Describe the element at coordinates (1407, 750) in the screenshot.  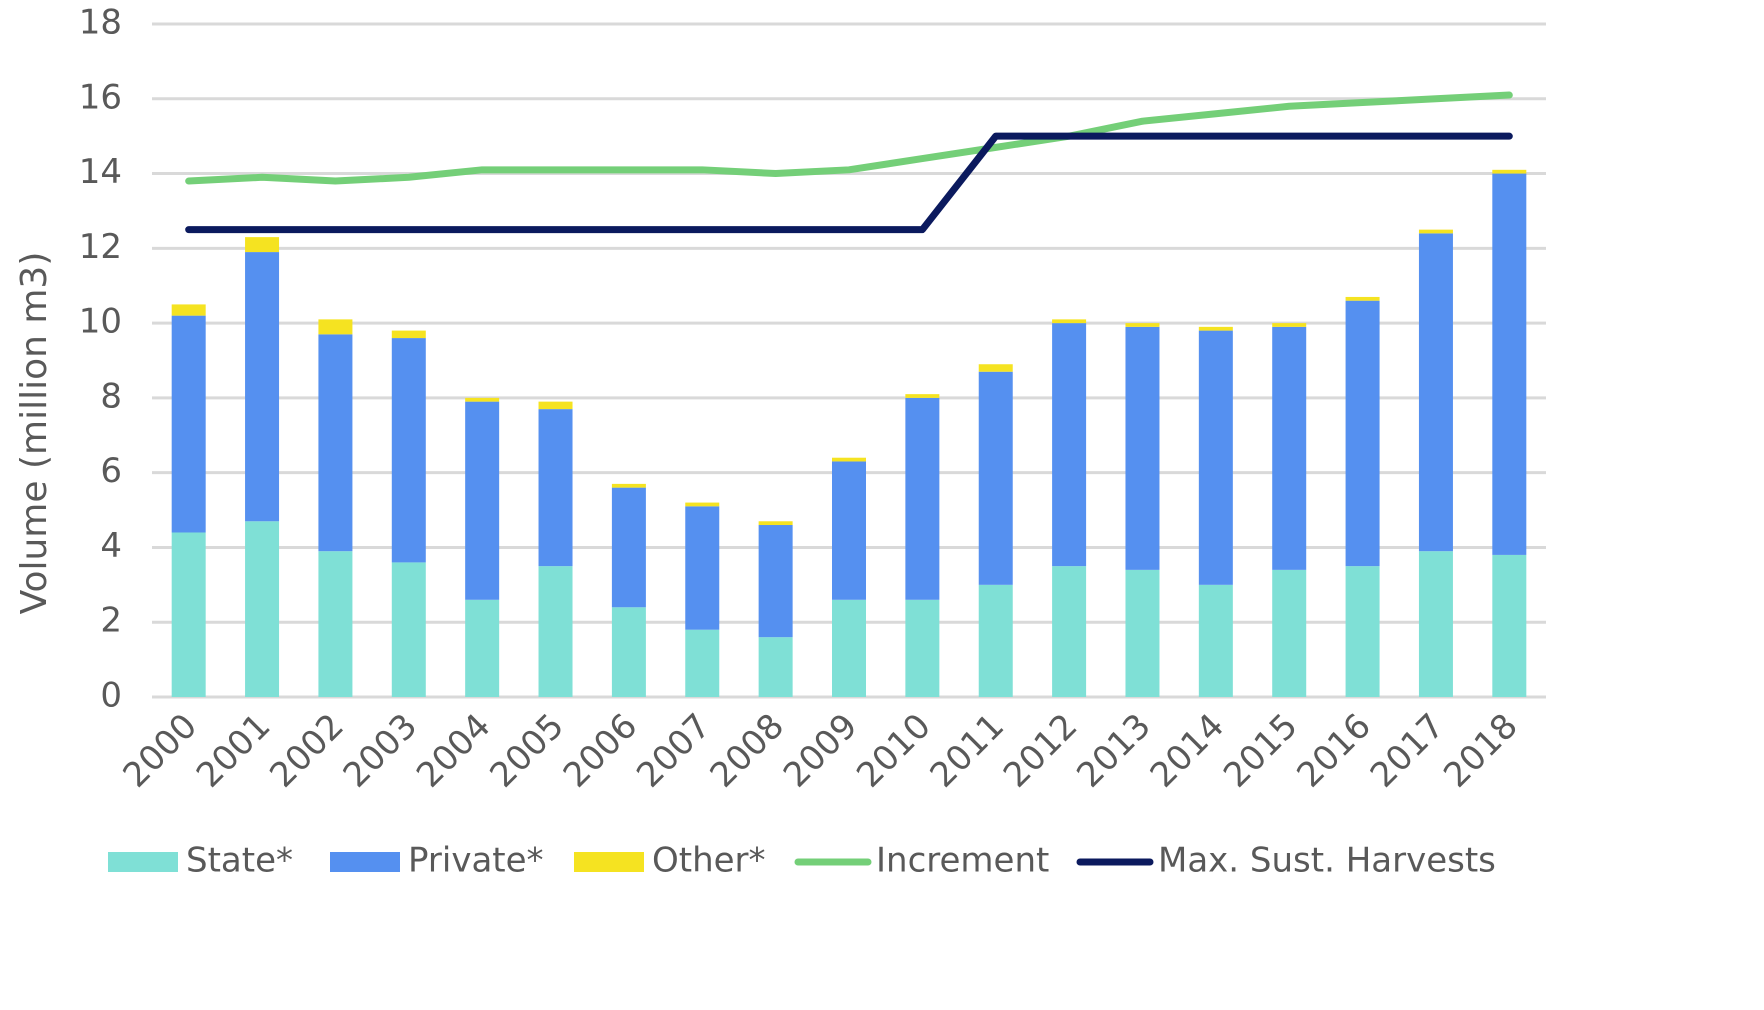
I see `x-tick-label: 2017` at that location.